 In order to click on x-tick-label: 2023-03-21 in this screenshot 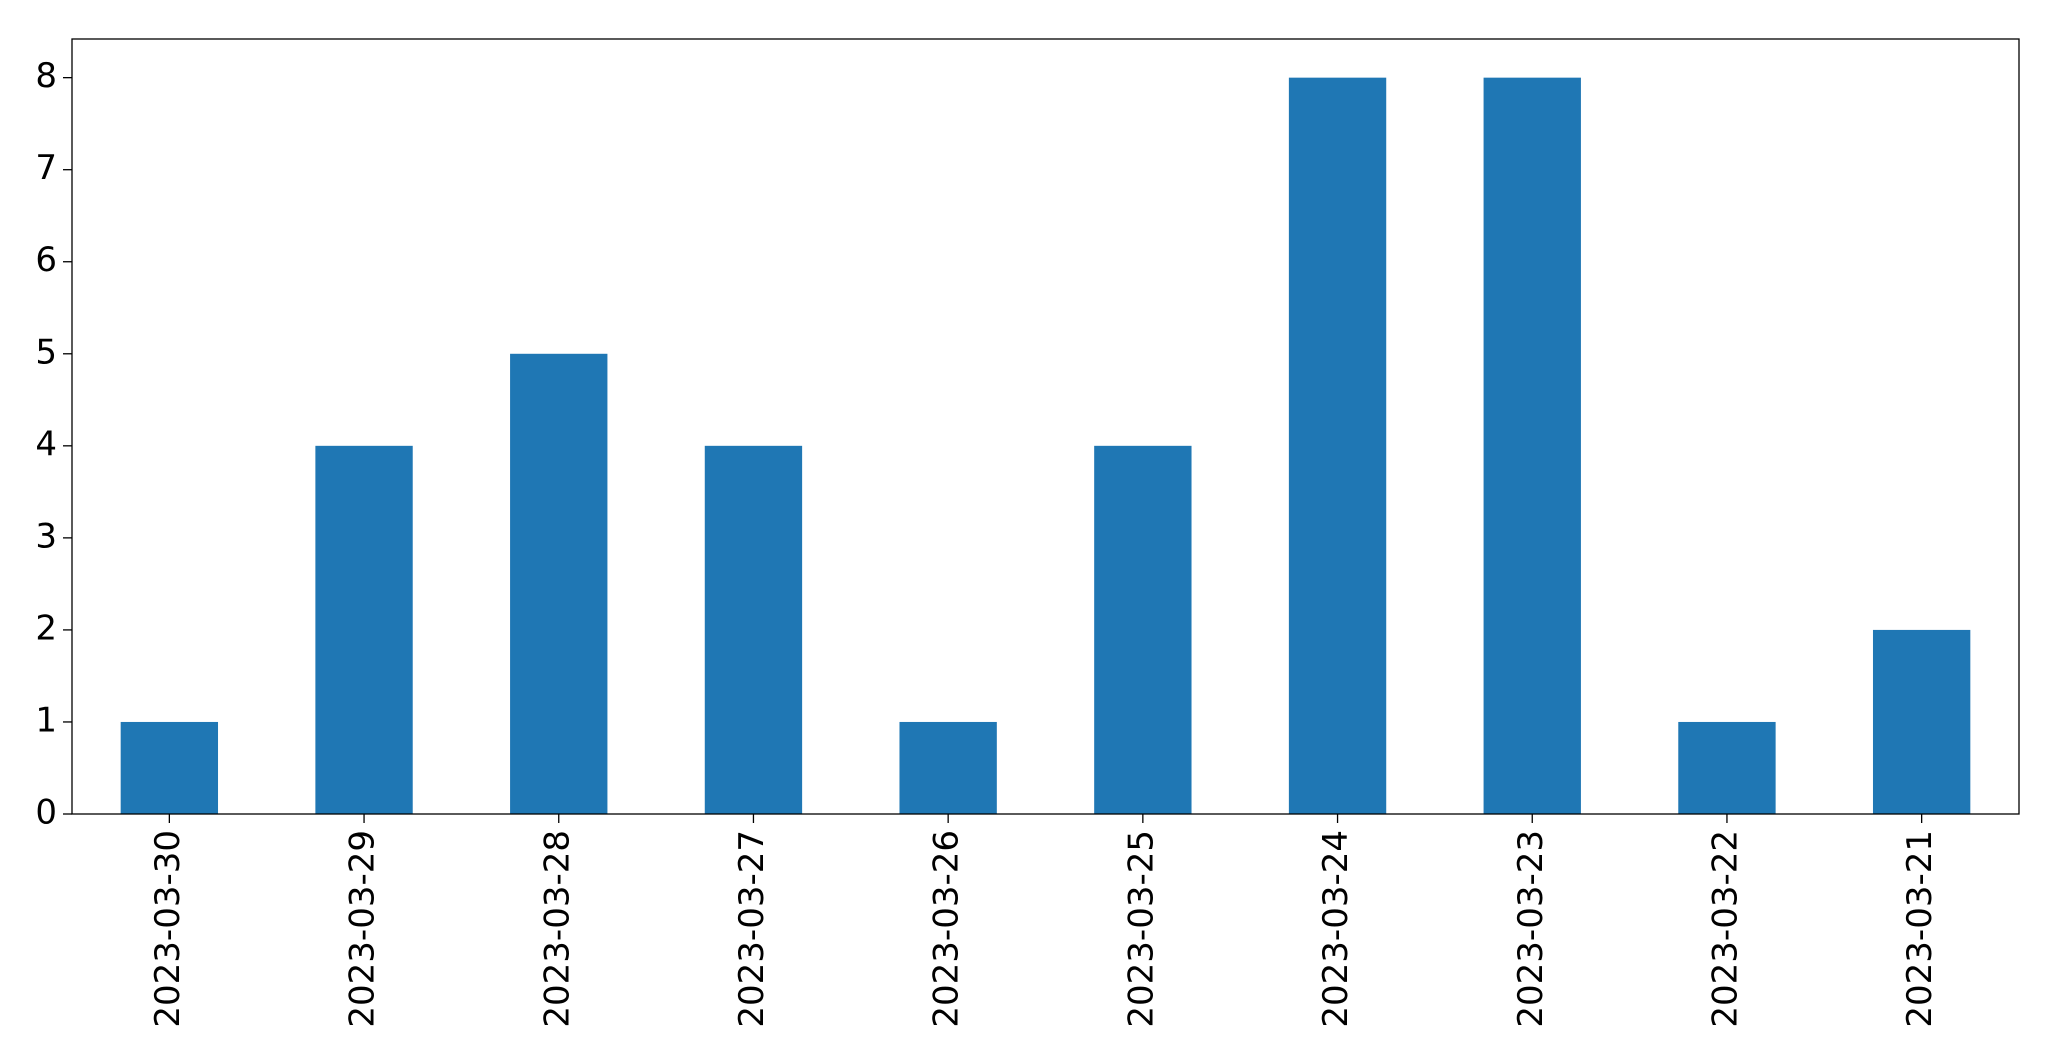, I will do `click(1920, 929)`.